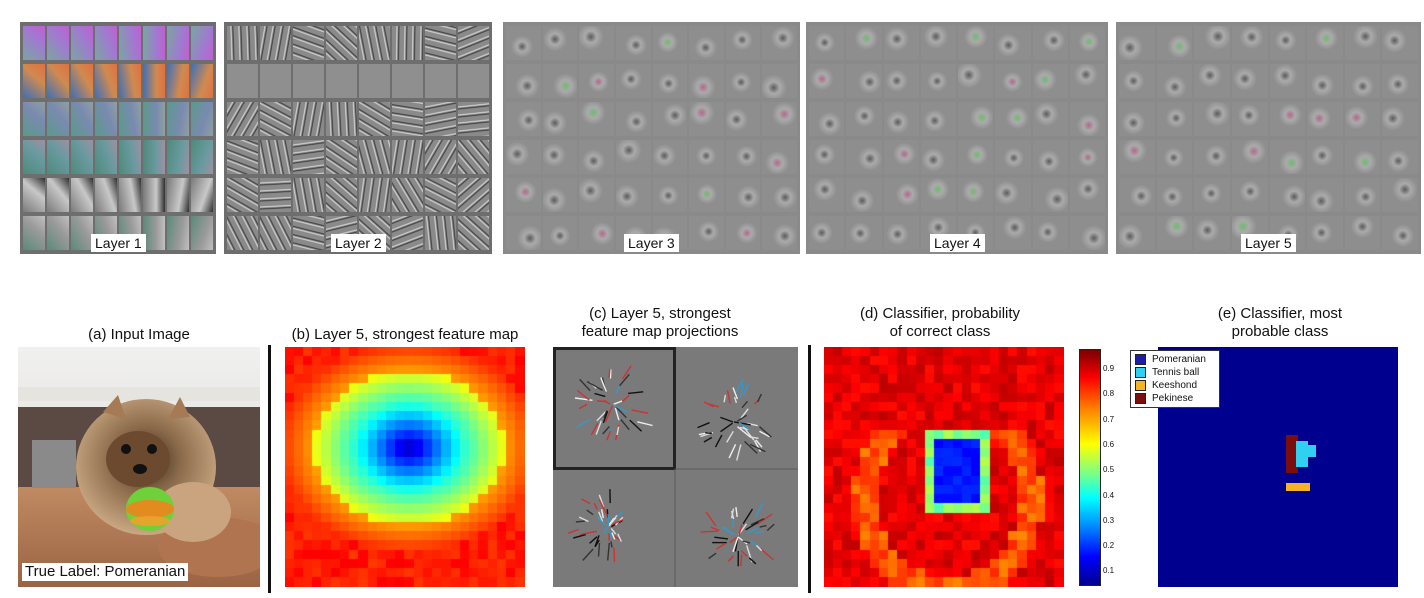 The image size is (1424, 598). What do you see at coordinates (675, 467) in the screenshot?
I see `projection-patches` at bounding box center [675, 467].